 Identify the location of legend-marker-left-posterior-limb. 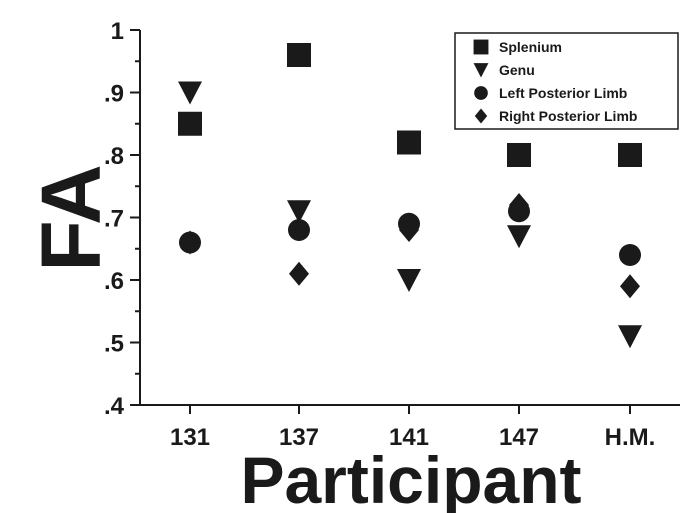
(481, 93).